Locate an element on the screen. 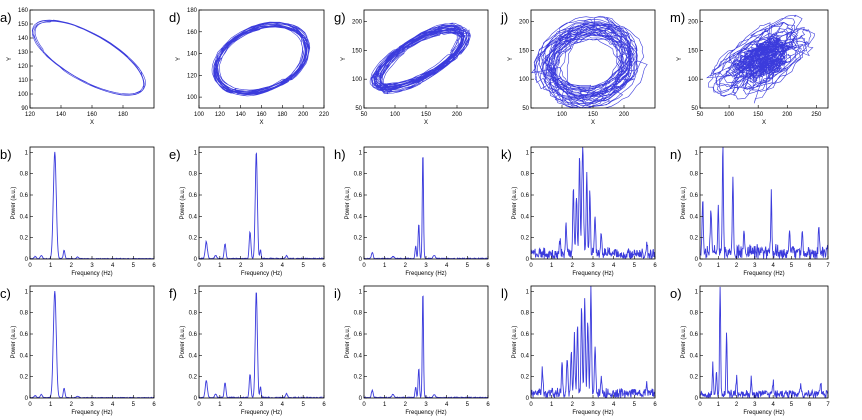  panel-label-f: f) is located at coordinates (173, 293).